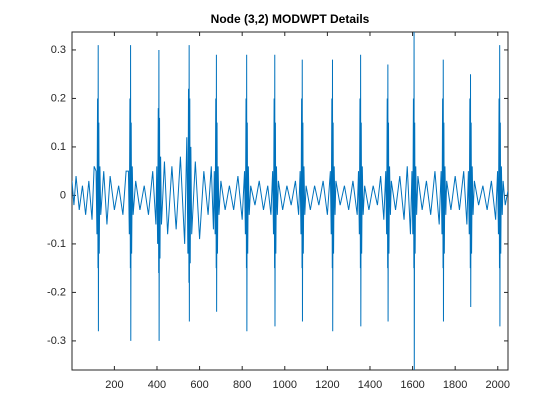 This screenshot has width=560, height=420. I want to click on x-tick-label: 1200, so click(327, 385).